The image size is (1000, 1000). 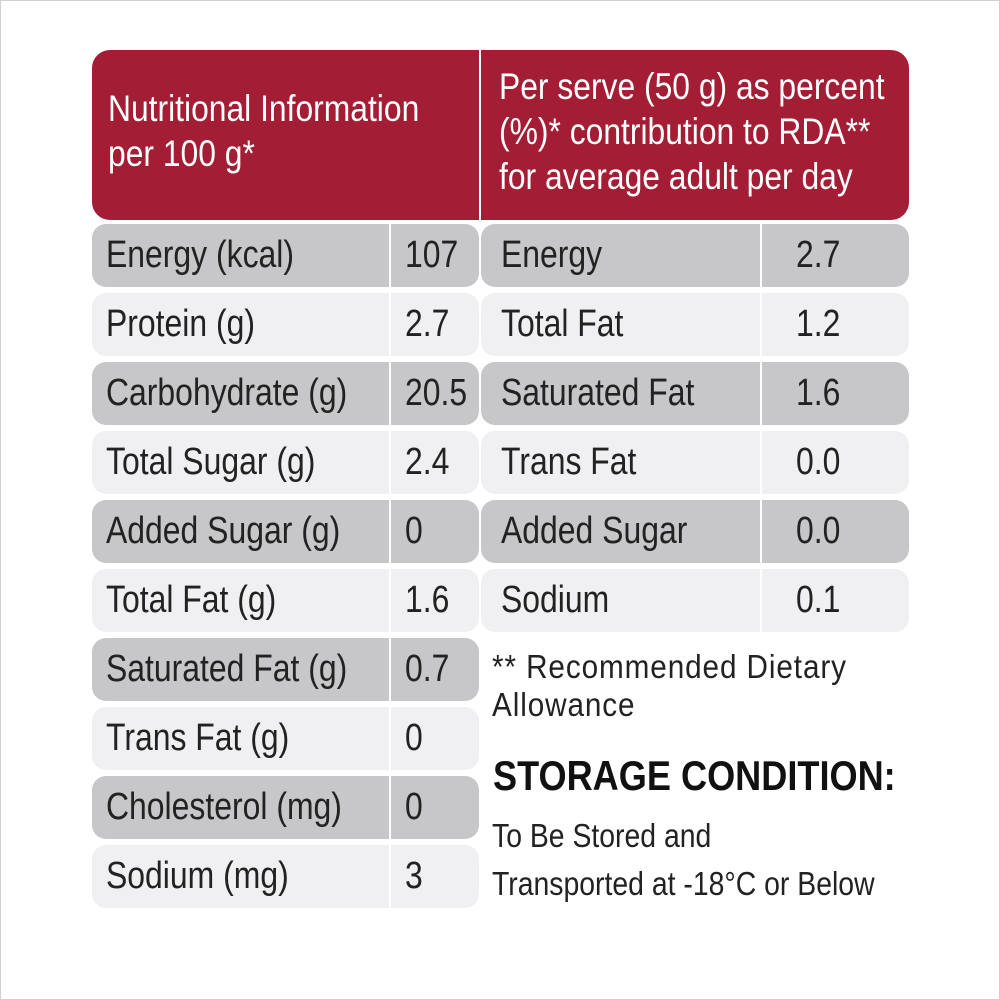 I want to click on rda-row: Trans Fat 0.0, so click(x=695, y=462).